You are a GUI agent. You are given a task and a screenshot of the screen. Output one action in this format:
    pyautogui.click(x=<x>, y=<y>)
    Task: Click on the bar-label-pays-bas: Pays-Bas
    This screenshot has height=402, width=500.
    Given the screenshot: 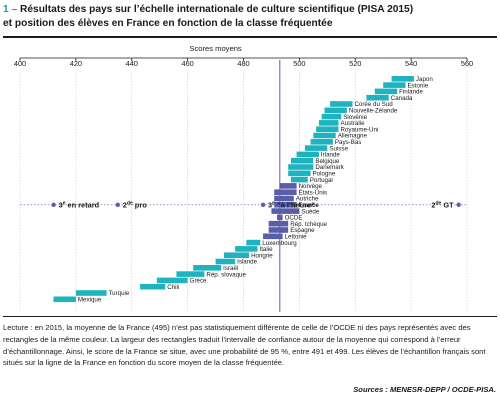 What is the action you would take?
    pyautogui.click(x=348, y=142)
    